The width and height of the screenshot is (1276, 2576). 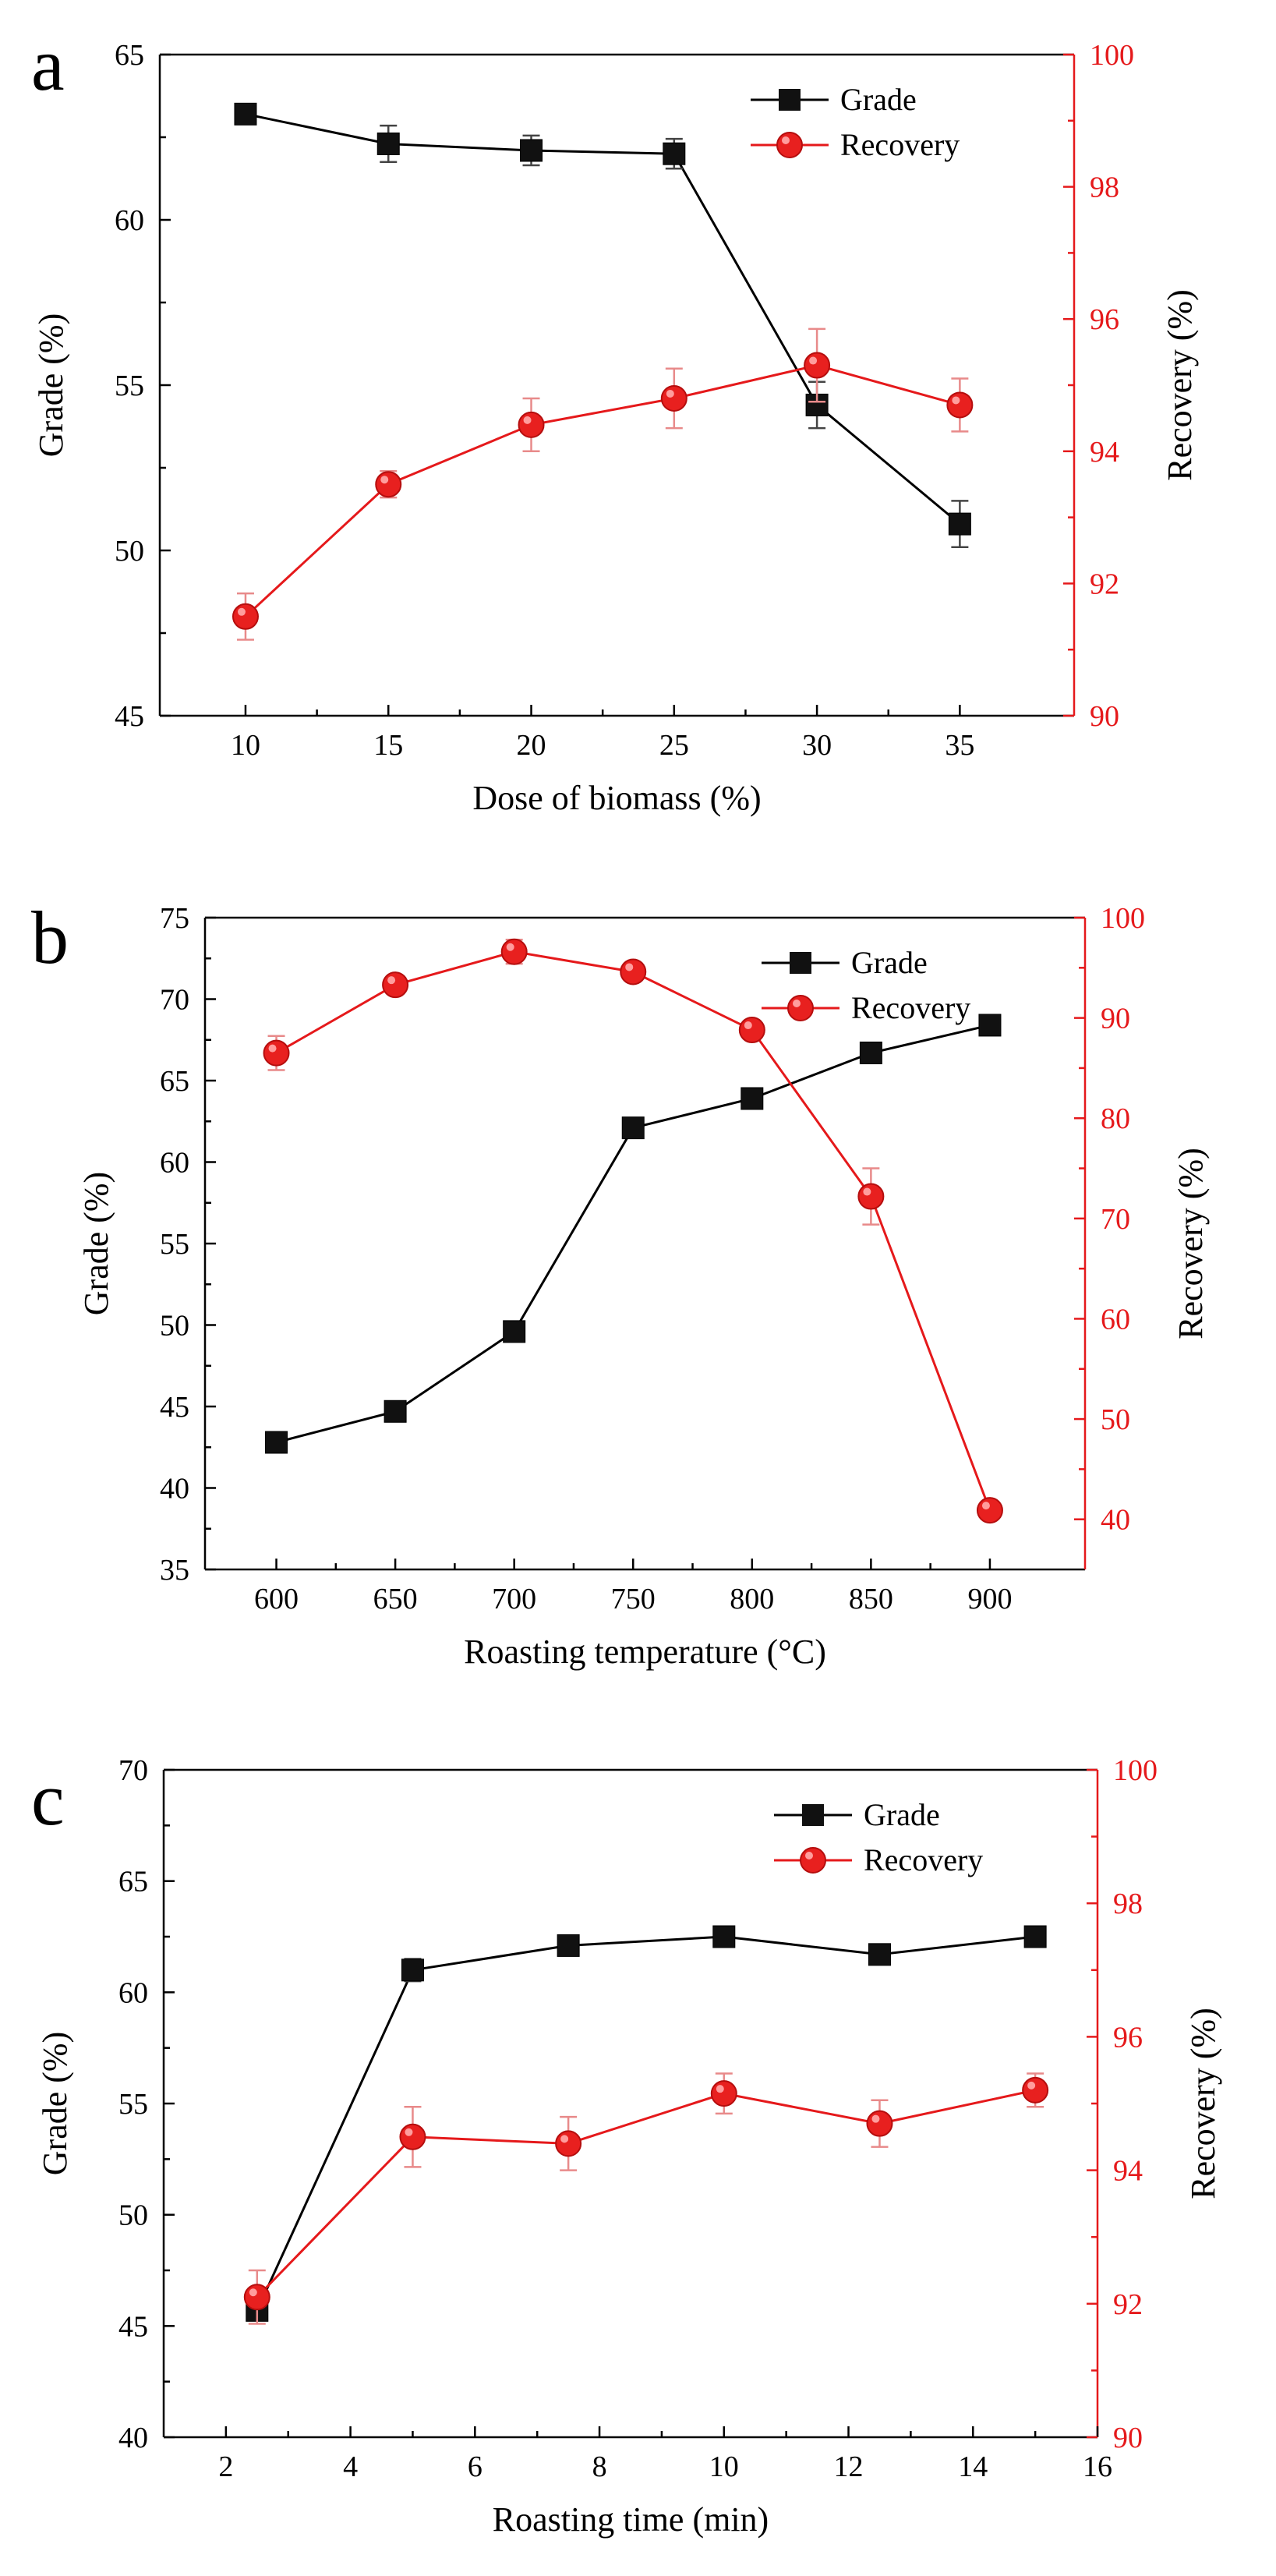 I want to click on x-tick-label: 25, so click(x=674, y=745).